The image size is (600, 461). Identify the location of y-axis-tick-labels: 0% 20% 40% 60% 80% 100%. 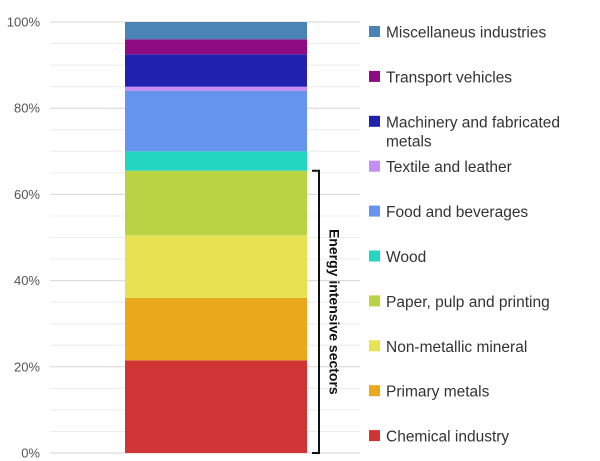
(24, 238).